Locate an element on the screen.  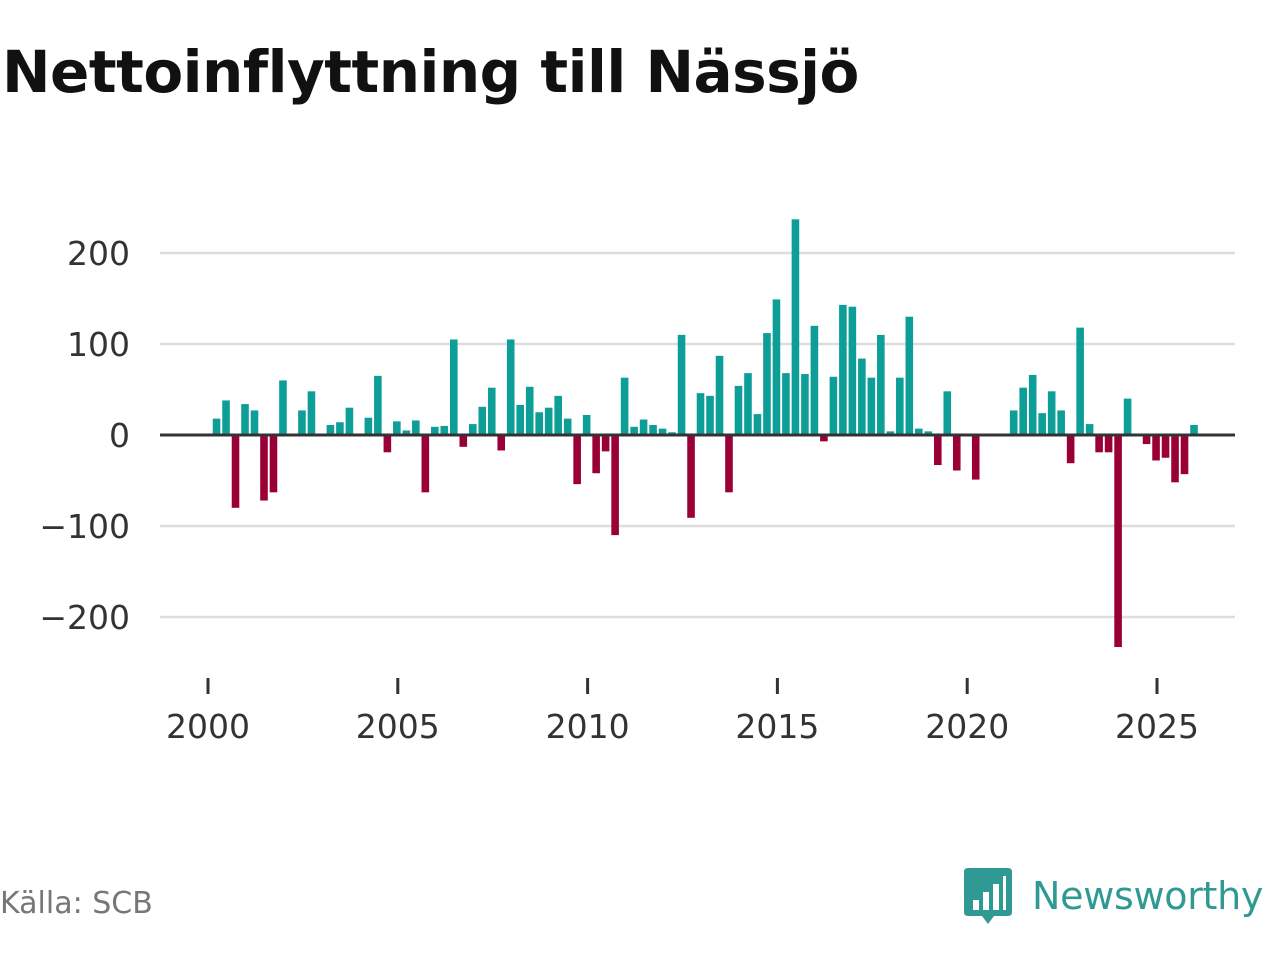
y-tick-label: 200 is located at coordinates (98, 253).